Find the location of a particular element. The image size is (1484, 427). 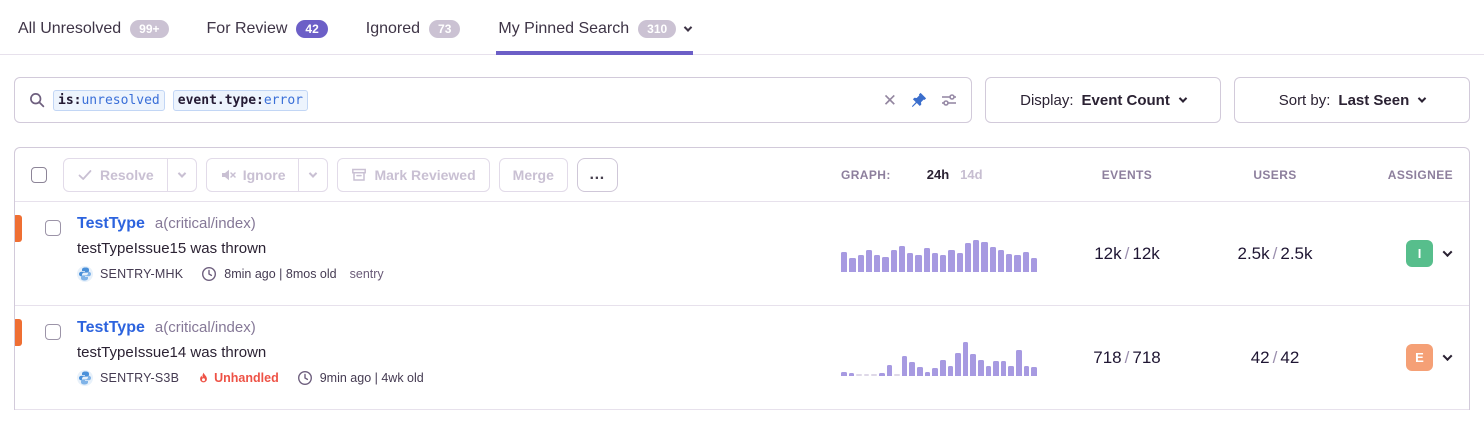

range-14d: 14d is located at coordinates (971, 174).